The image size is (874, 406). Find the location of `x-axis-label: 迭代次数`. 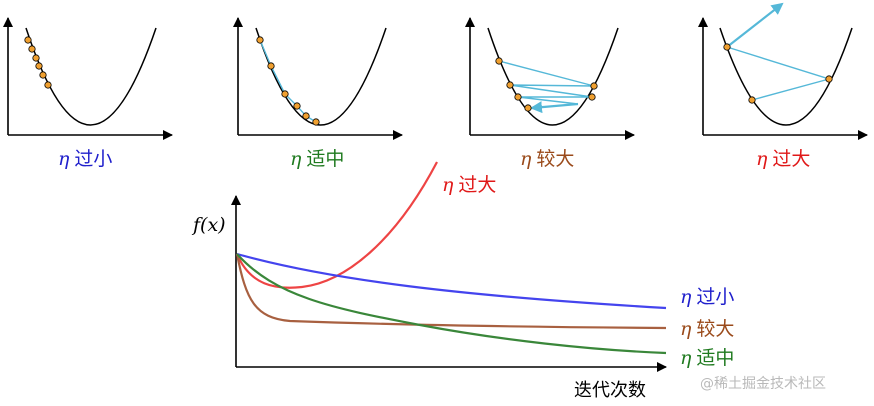

x-axis-label: 迭代次数 is located at coordinates (610, 390).